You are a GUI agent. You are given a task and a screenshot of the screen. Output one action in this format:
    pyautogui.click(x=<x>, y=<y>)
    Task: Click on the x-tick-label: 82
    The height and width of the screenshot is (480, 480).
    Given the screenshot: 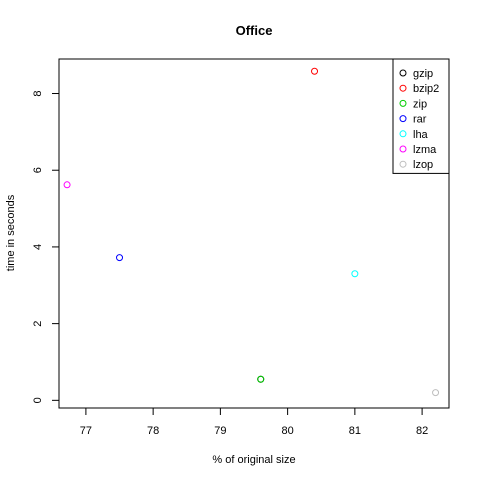 What is the action you would take?
    pyautogui.click(x=422, y=431)
    